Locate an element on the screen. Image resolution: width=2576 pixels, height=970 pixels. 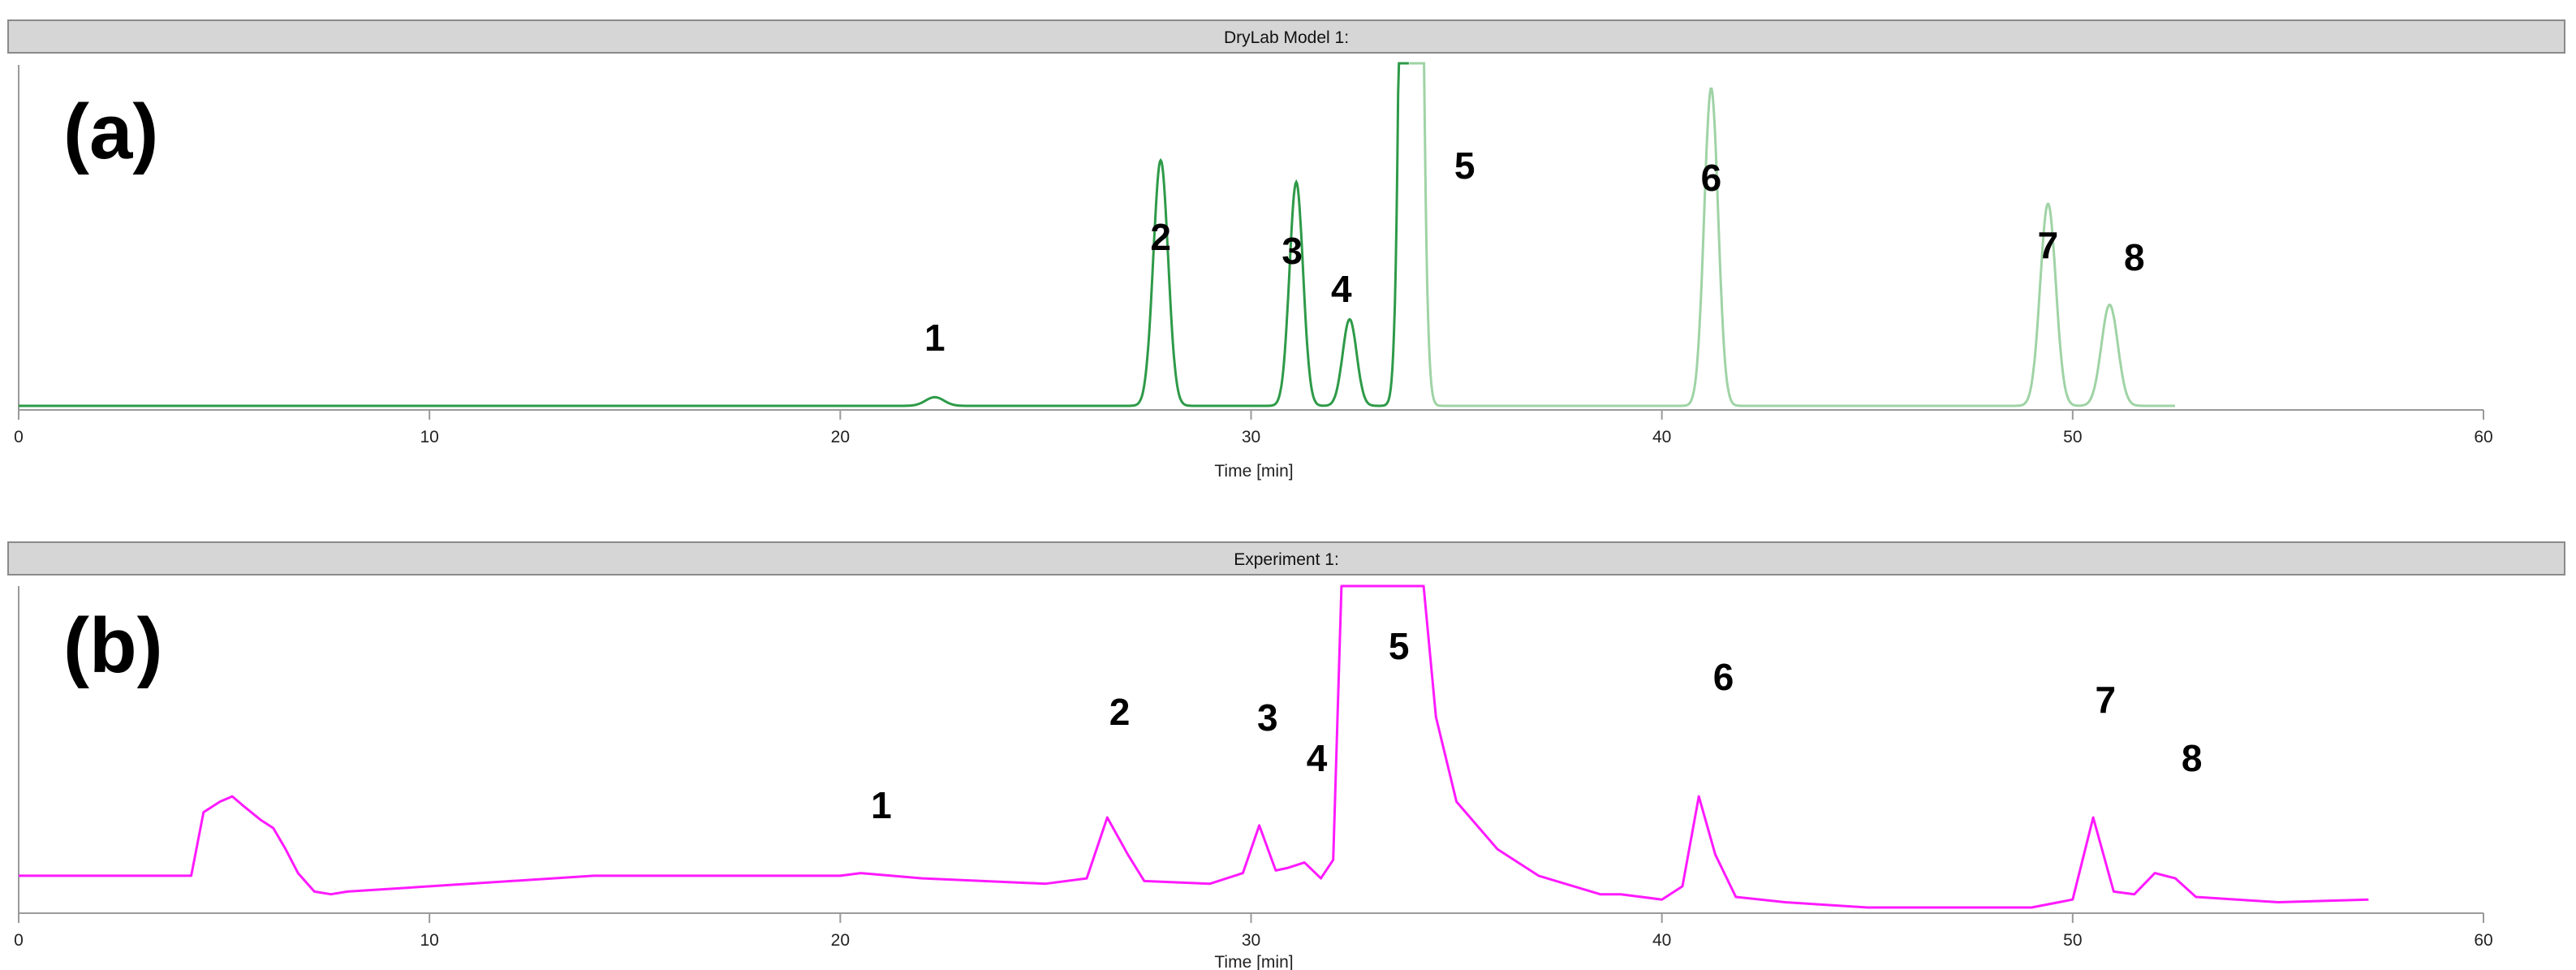
panel-a-peak-label-8: 8 is located at coordinates (2135, 257).